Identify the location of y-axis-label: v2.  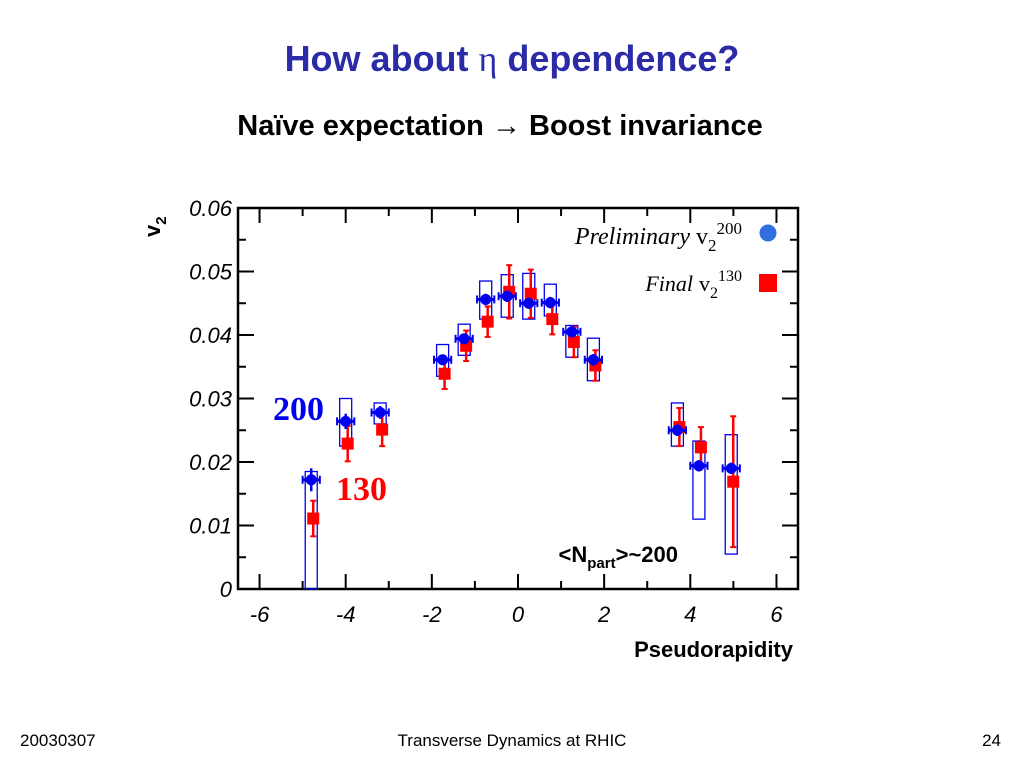
(155, 226).